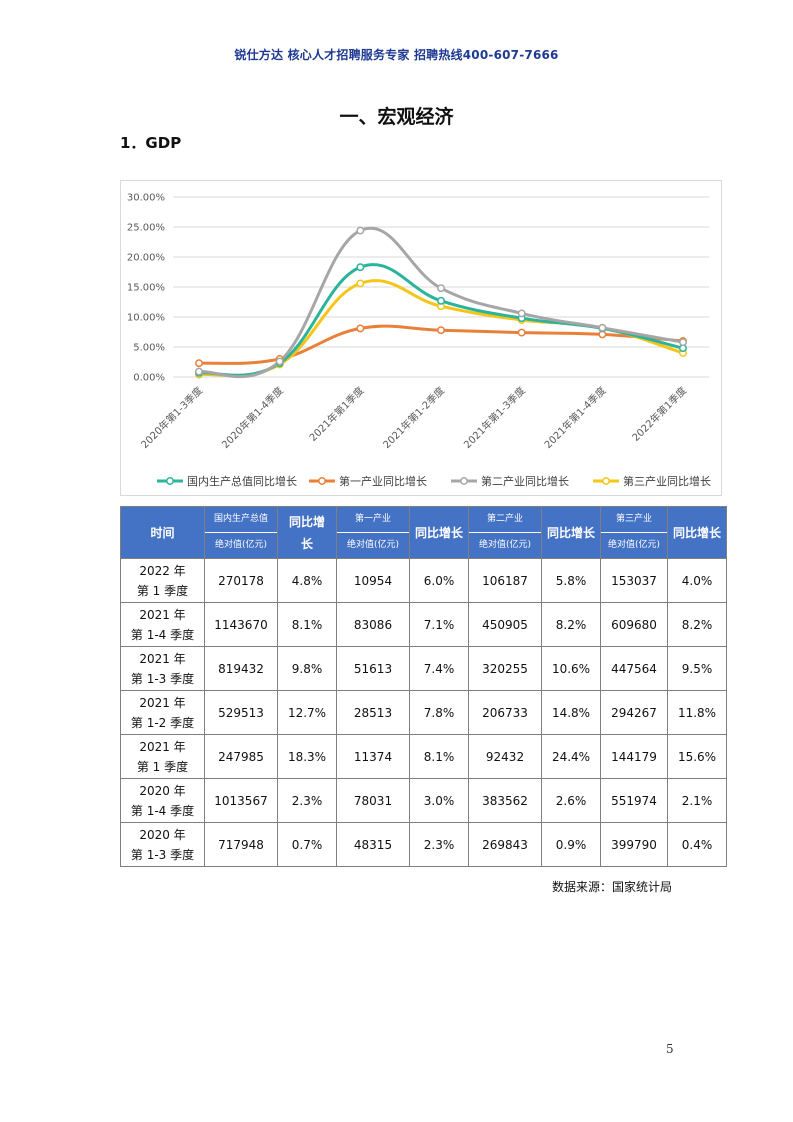  Describe the element at coordinates (697, 712) in the screenshot. I see `table-cell-p3-g: 11.8%` at that location.